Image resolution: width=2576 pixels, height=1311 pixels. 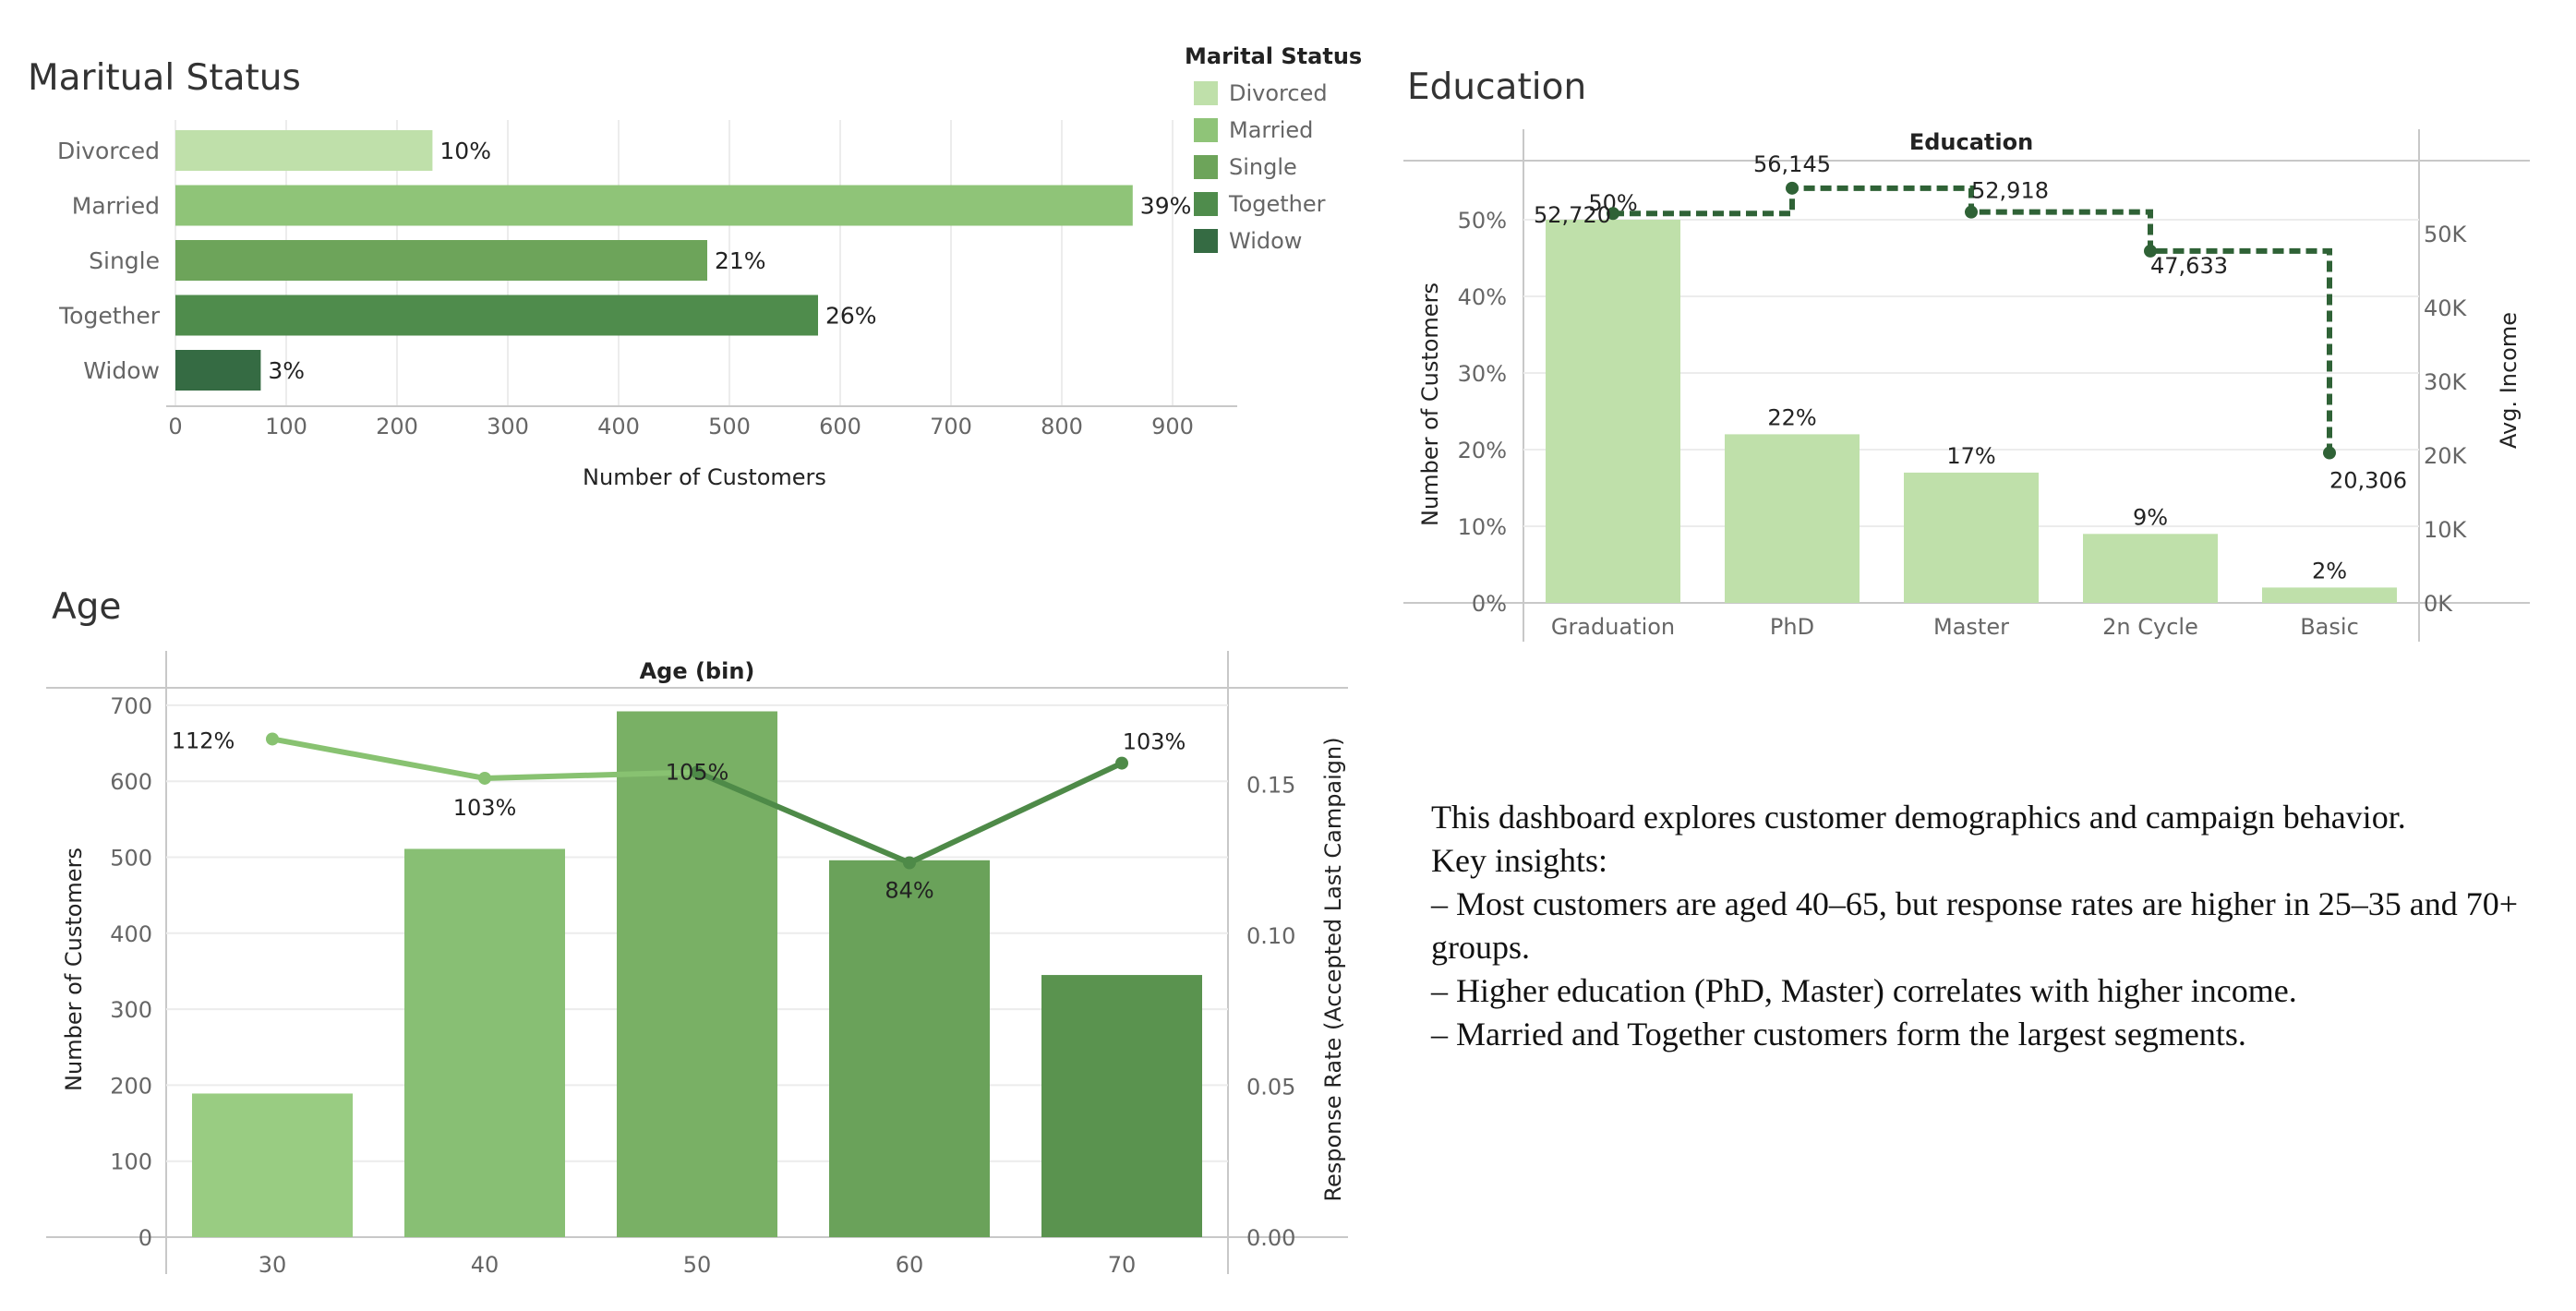 I want to click on category-label: Graduation, so click(x=1613, y=627).